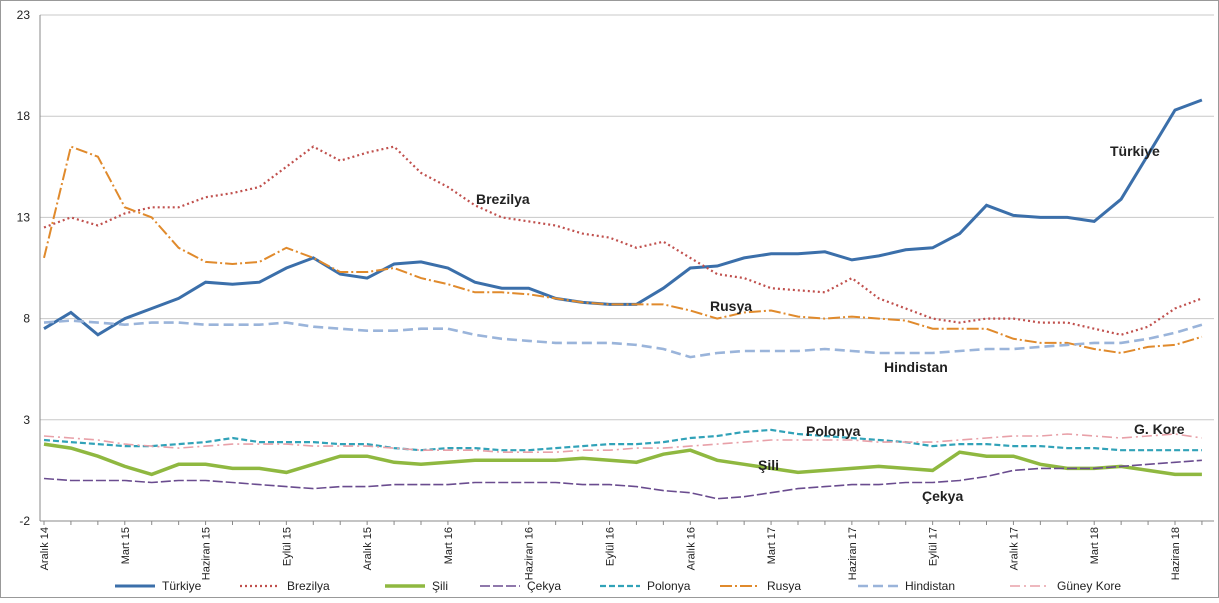 This screenshot has width=1219, height=603. What do you see at coordinates (368, 548) in the screenshot?
I see `x-tick-label: Aralık 15` at bounding box center [368, 548].